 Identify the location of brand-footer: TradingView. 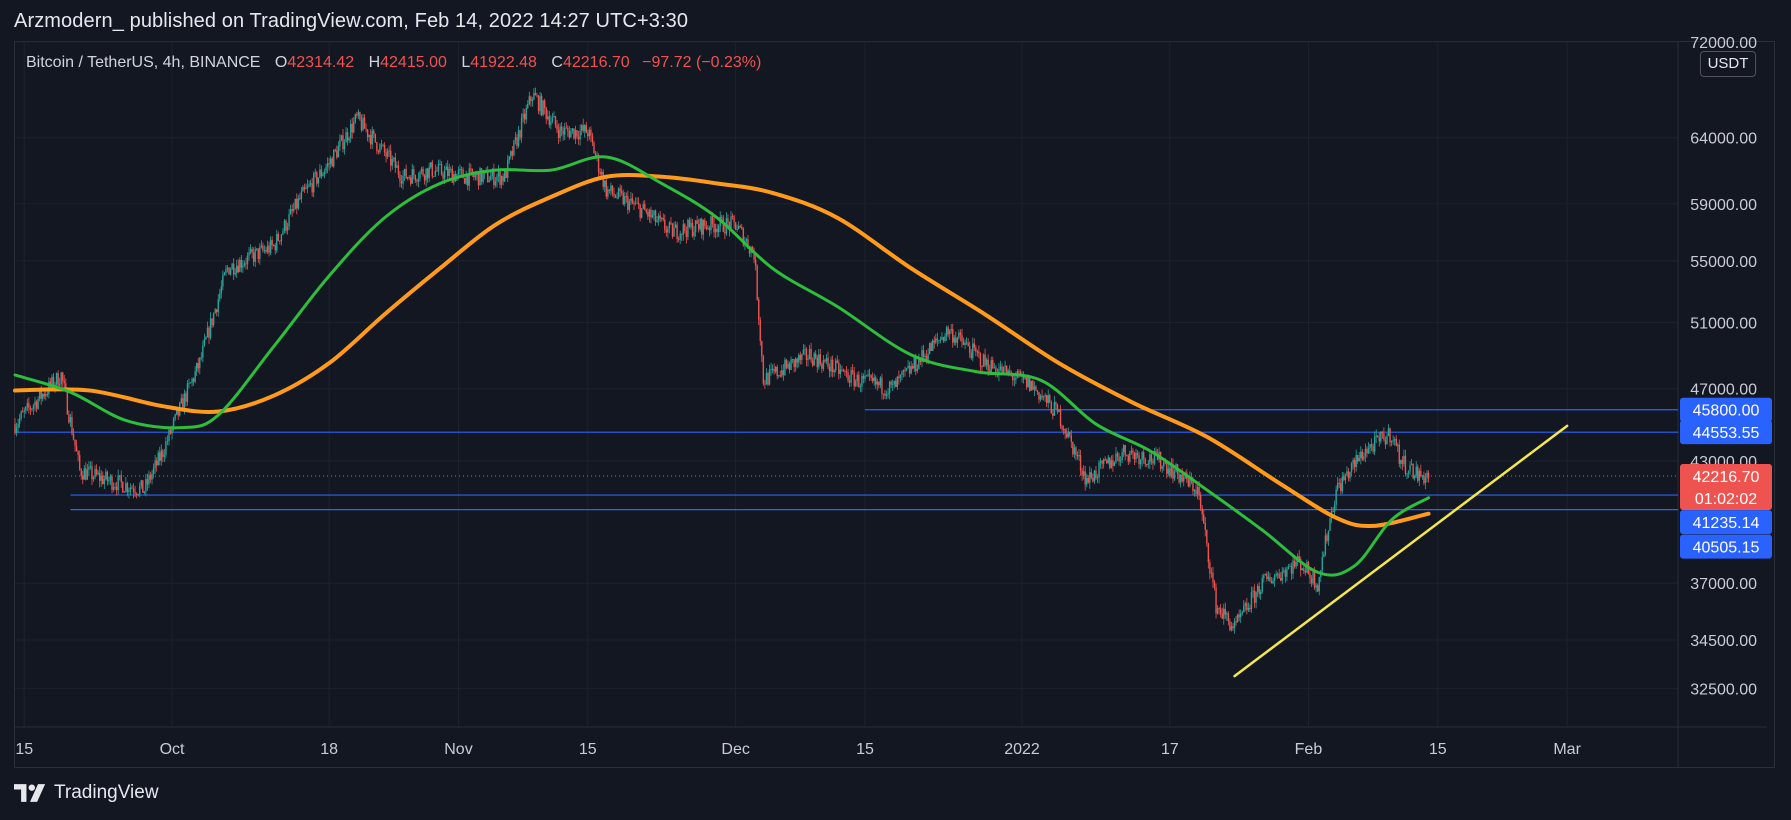
(86, 793).